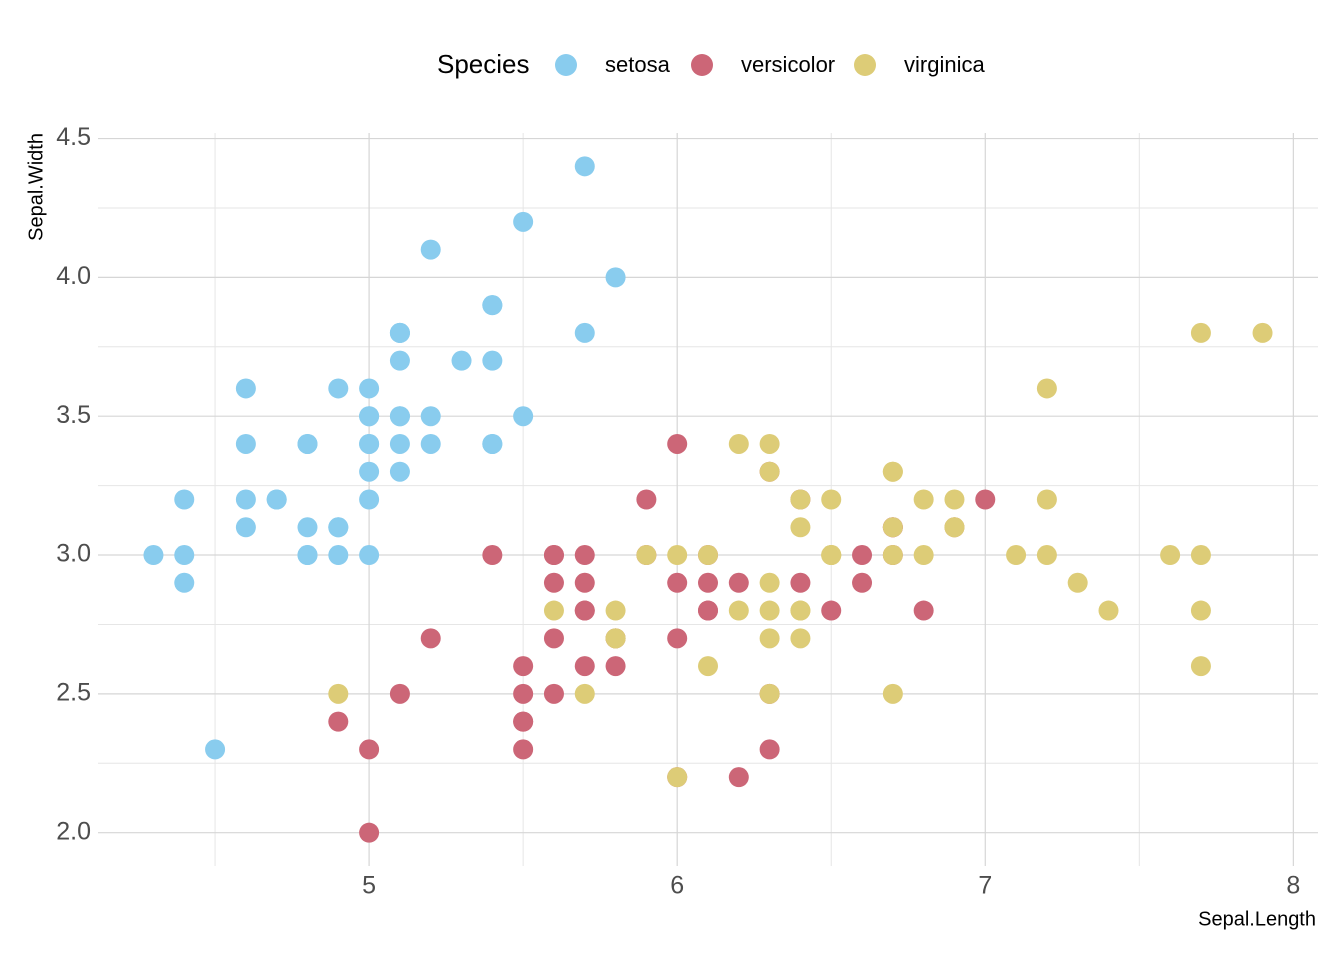 The image size is (1344, 965). What do you see at coordinates (1293, 886) in the screenshot?
I see `x-tick-label: 8` at bounding box center [1293, 886].